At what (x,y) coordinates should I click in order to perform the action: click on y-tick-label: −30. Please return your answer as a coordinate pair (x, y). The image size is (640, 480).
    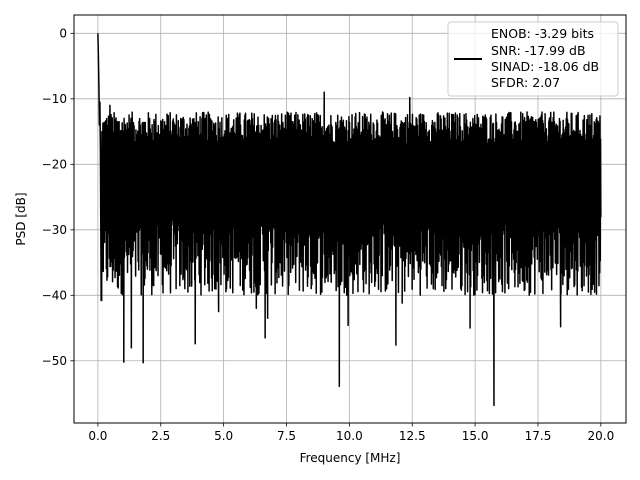
    Looking at the image, I should click on (54, 230).